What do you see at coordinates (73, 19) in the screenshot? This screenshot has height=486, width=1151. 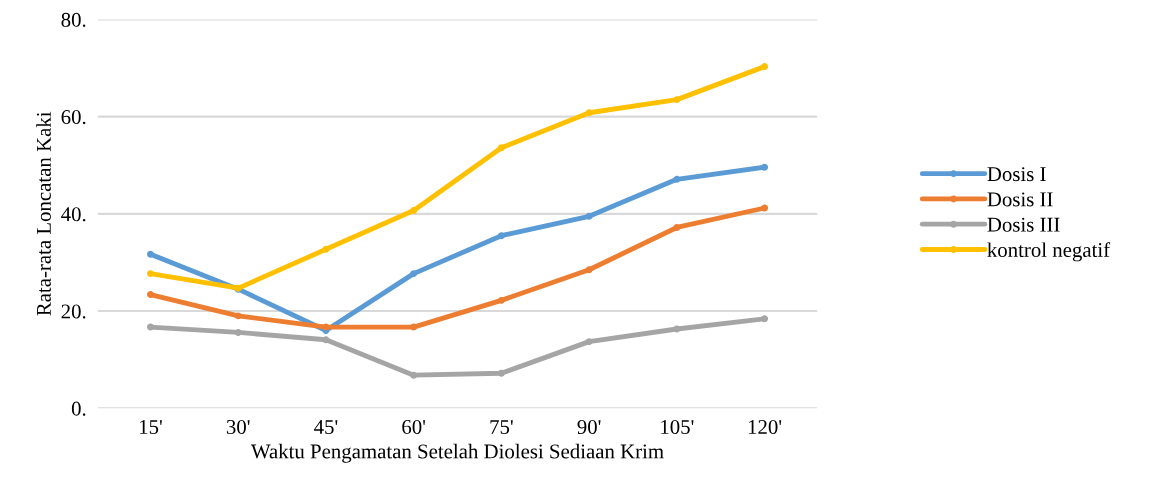 I see `y-tick-label: 80.` at bounding box center [73, 19].